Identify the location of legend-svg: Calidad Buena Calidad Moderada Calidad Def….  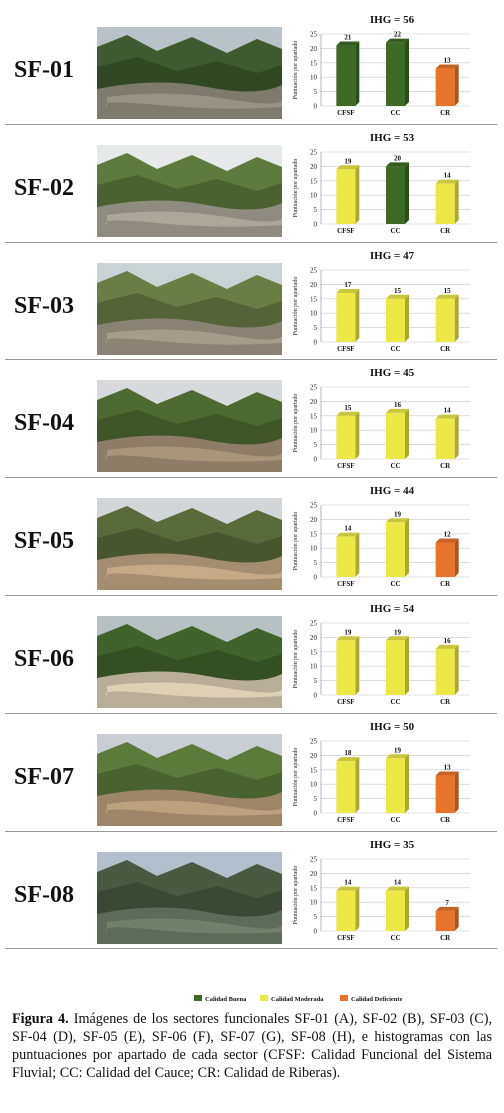
(298, 999).